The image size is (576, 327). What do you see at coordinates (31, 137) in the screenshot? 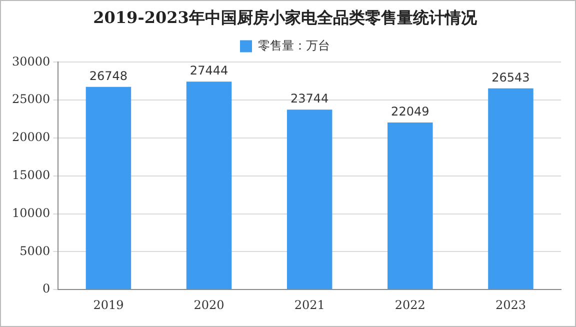
I see `y-tick-label: 20000` at bounding box center [31, 137].